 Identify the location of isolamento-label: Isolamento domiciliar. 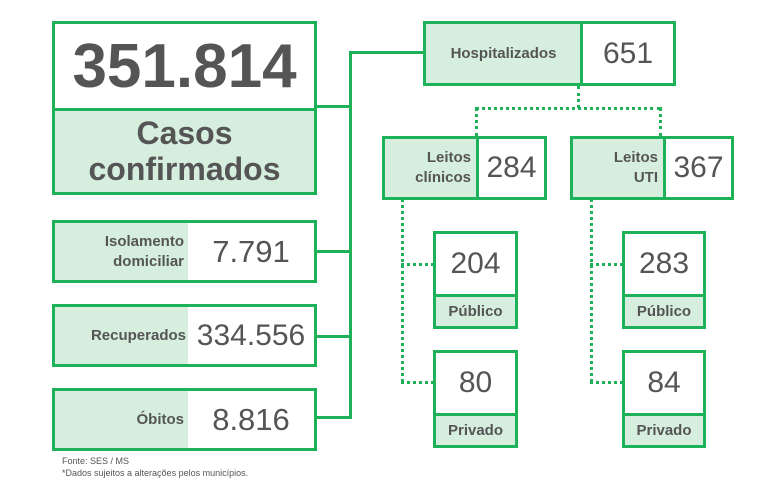
(121, 251).